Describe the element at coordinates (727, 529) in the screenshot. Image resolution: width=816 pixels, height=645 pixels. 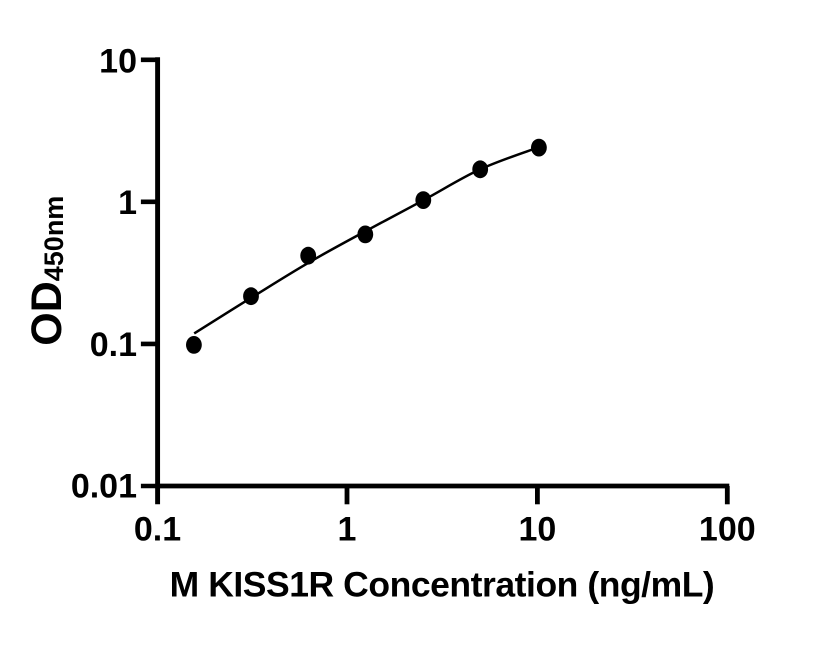
I see `svg-text: 100` at that location.